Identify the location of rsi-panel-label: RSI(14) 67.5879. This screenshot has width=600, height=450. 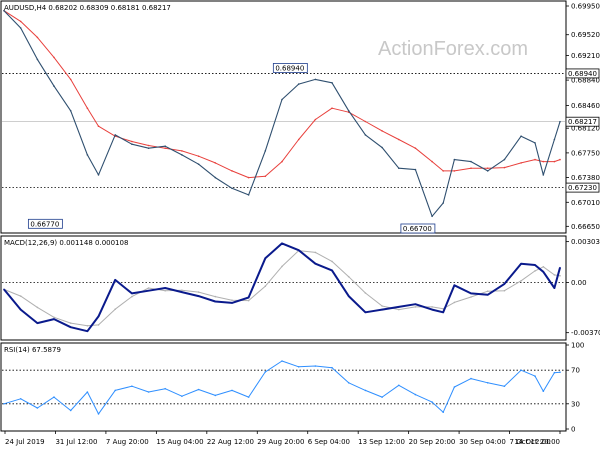
(32, 350).